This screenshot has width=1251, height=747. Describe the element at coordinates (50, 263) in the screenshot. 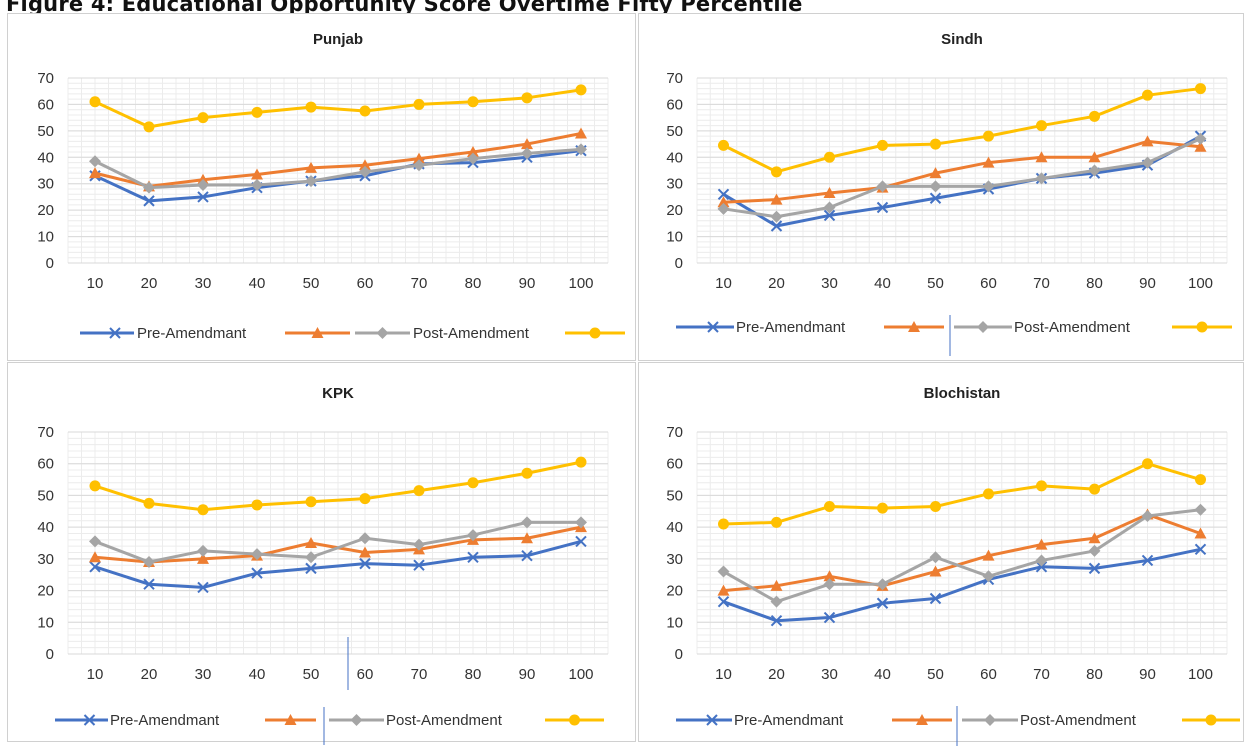

I see `chart0-ytick: 0` at that location.